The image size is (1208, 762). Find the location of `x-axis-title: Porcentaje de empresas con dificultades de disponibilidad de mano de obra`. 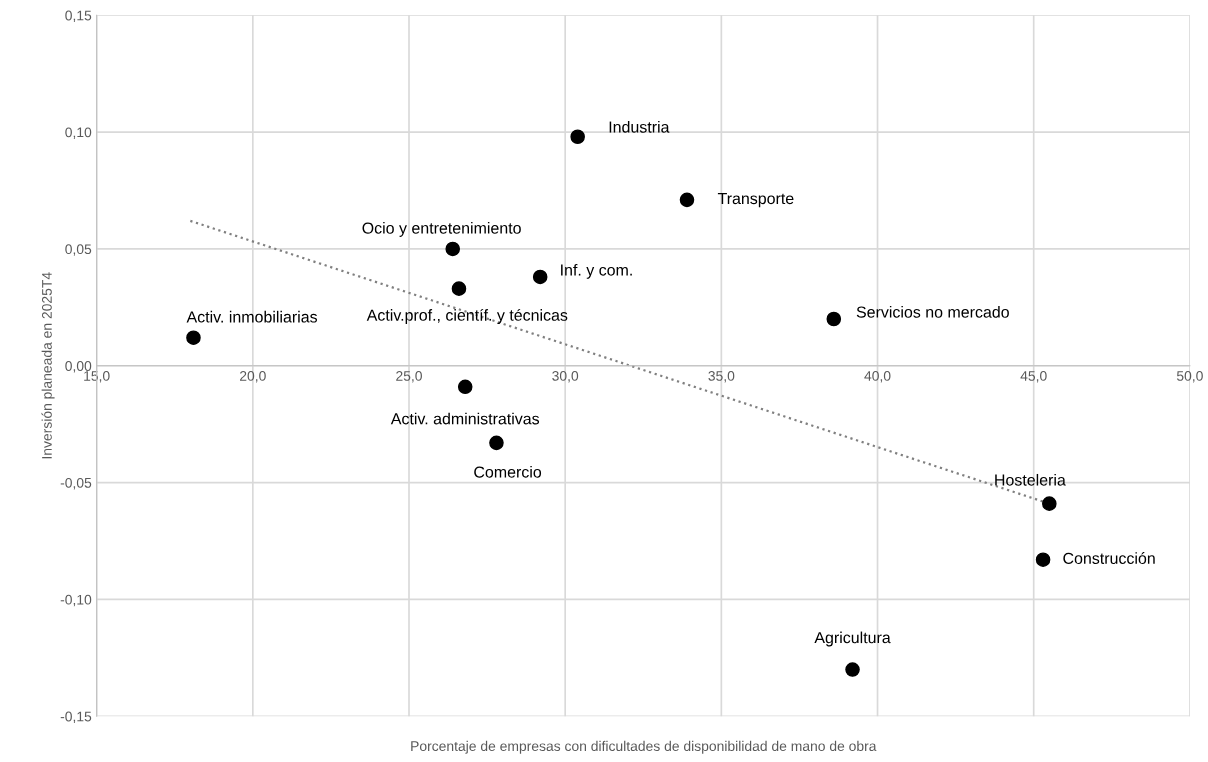

x-axis-title: Porcentaje de empresas con dificultades de disponibilidad de mano de obra is located at coordinates (644, 747).